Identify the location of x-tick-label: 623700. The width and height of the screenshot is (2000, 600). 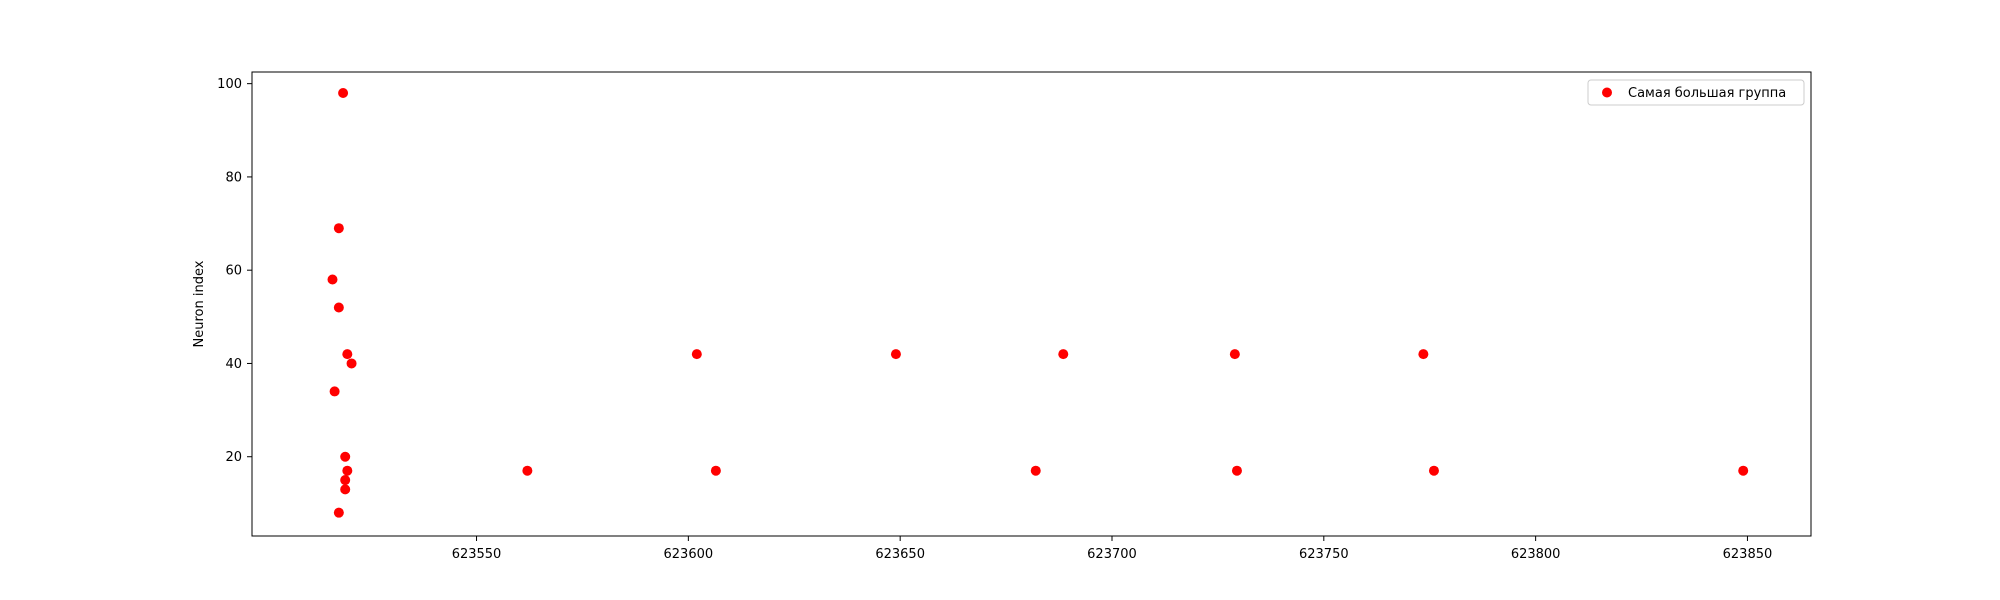
(1112, 554).